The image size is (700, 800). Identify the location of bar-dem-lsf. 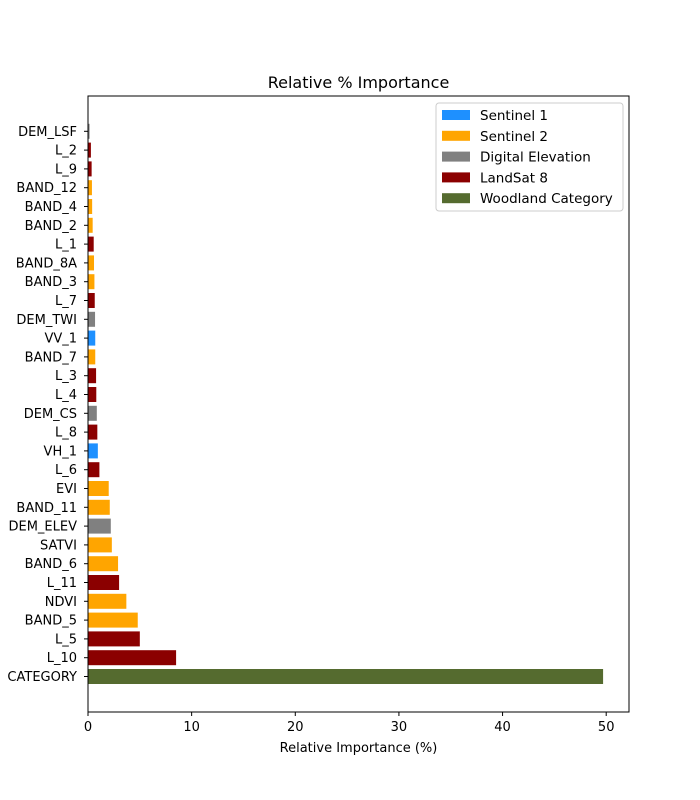
(89, 131).